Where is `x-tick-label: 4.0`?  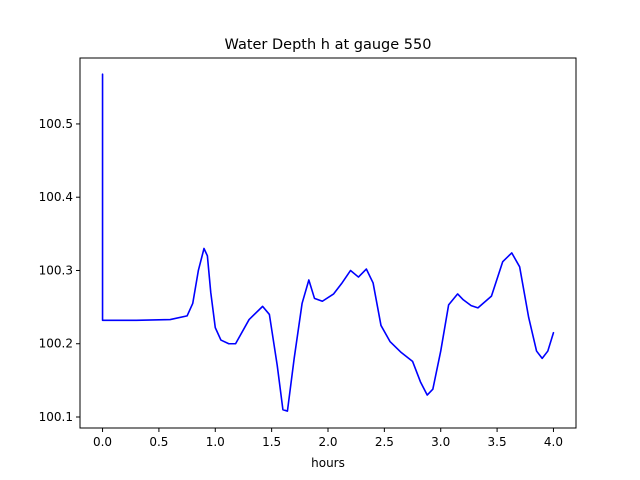 x-tick-label: 4.0 is located at coordinates (553, 442).